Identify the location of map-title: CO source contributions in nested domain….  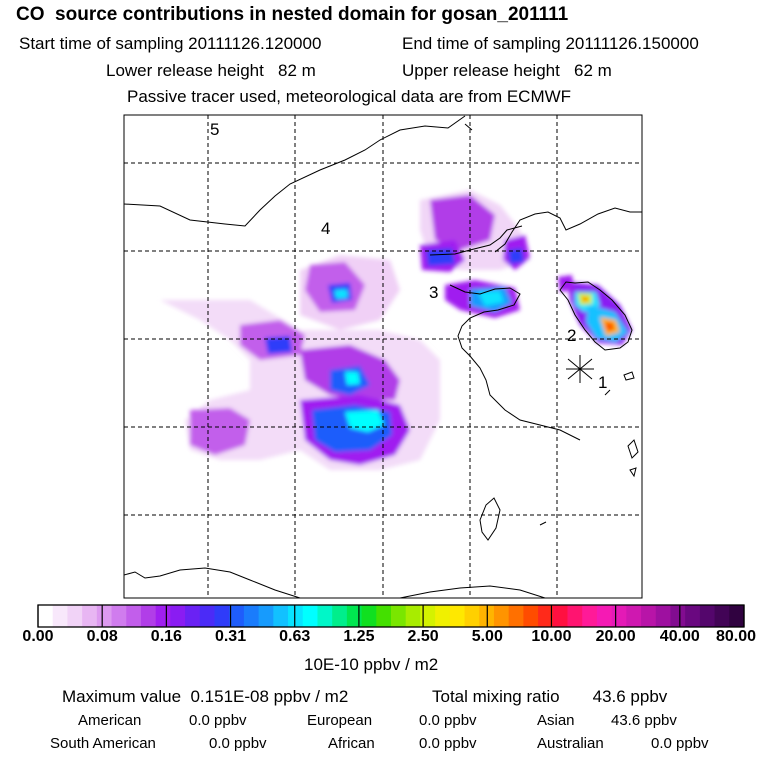
(292, 14).